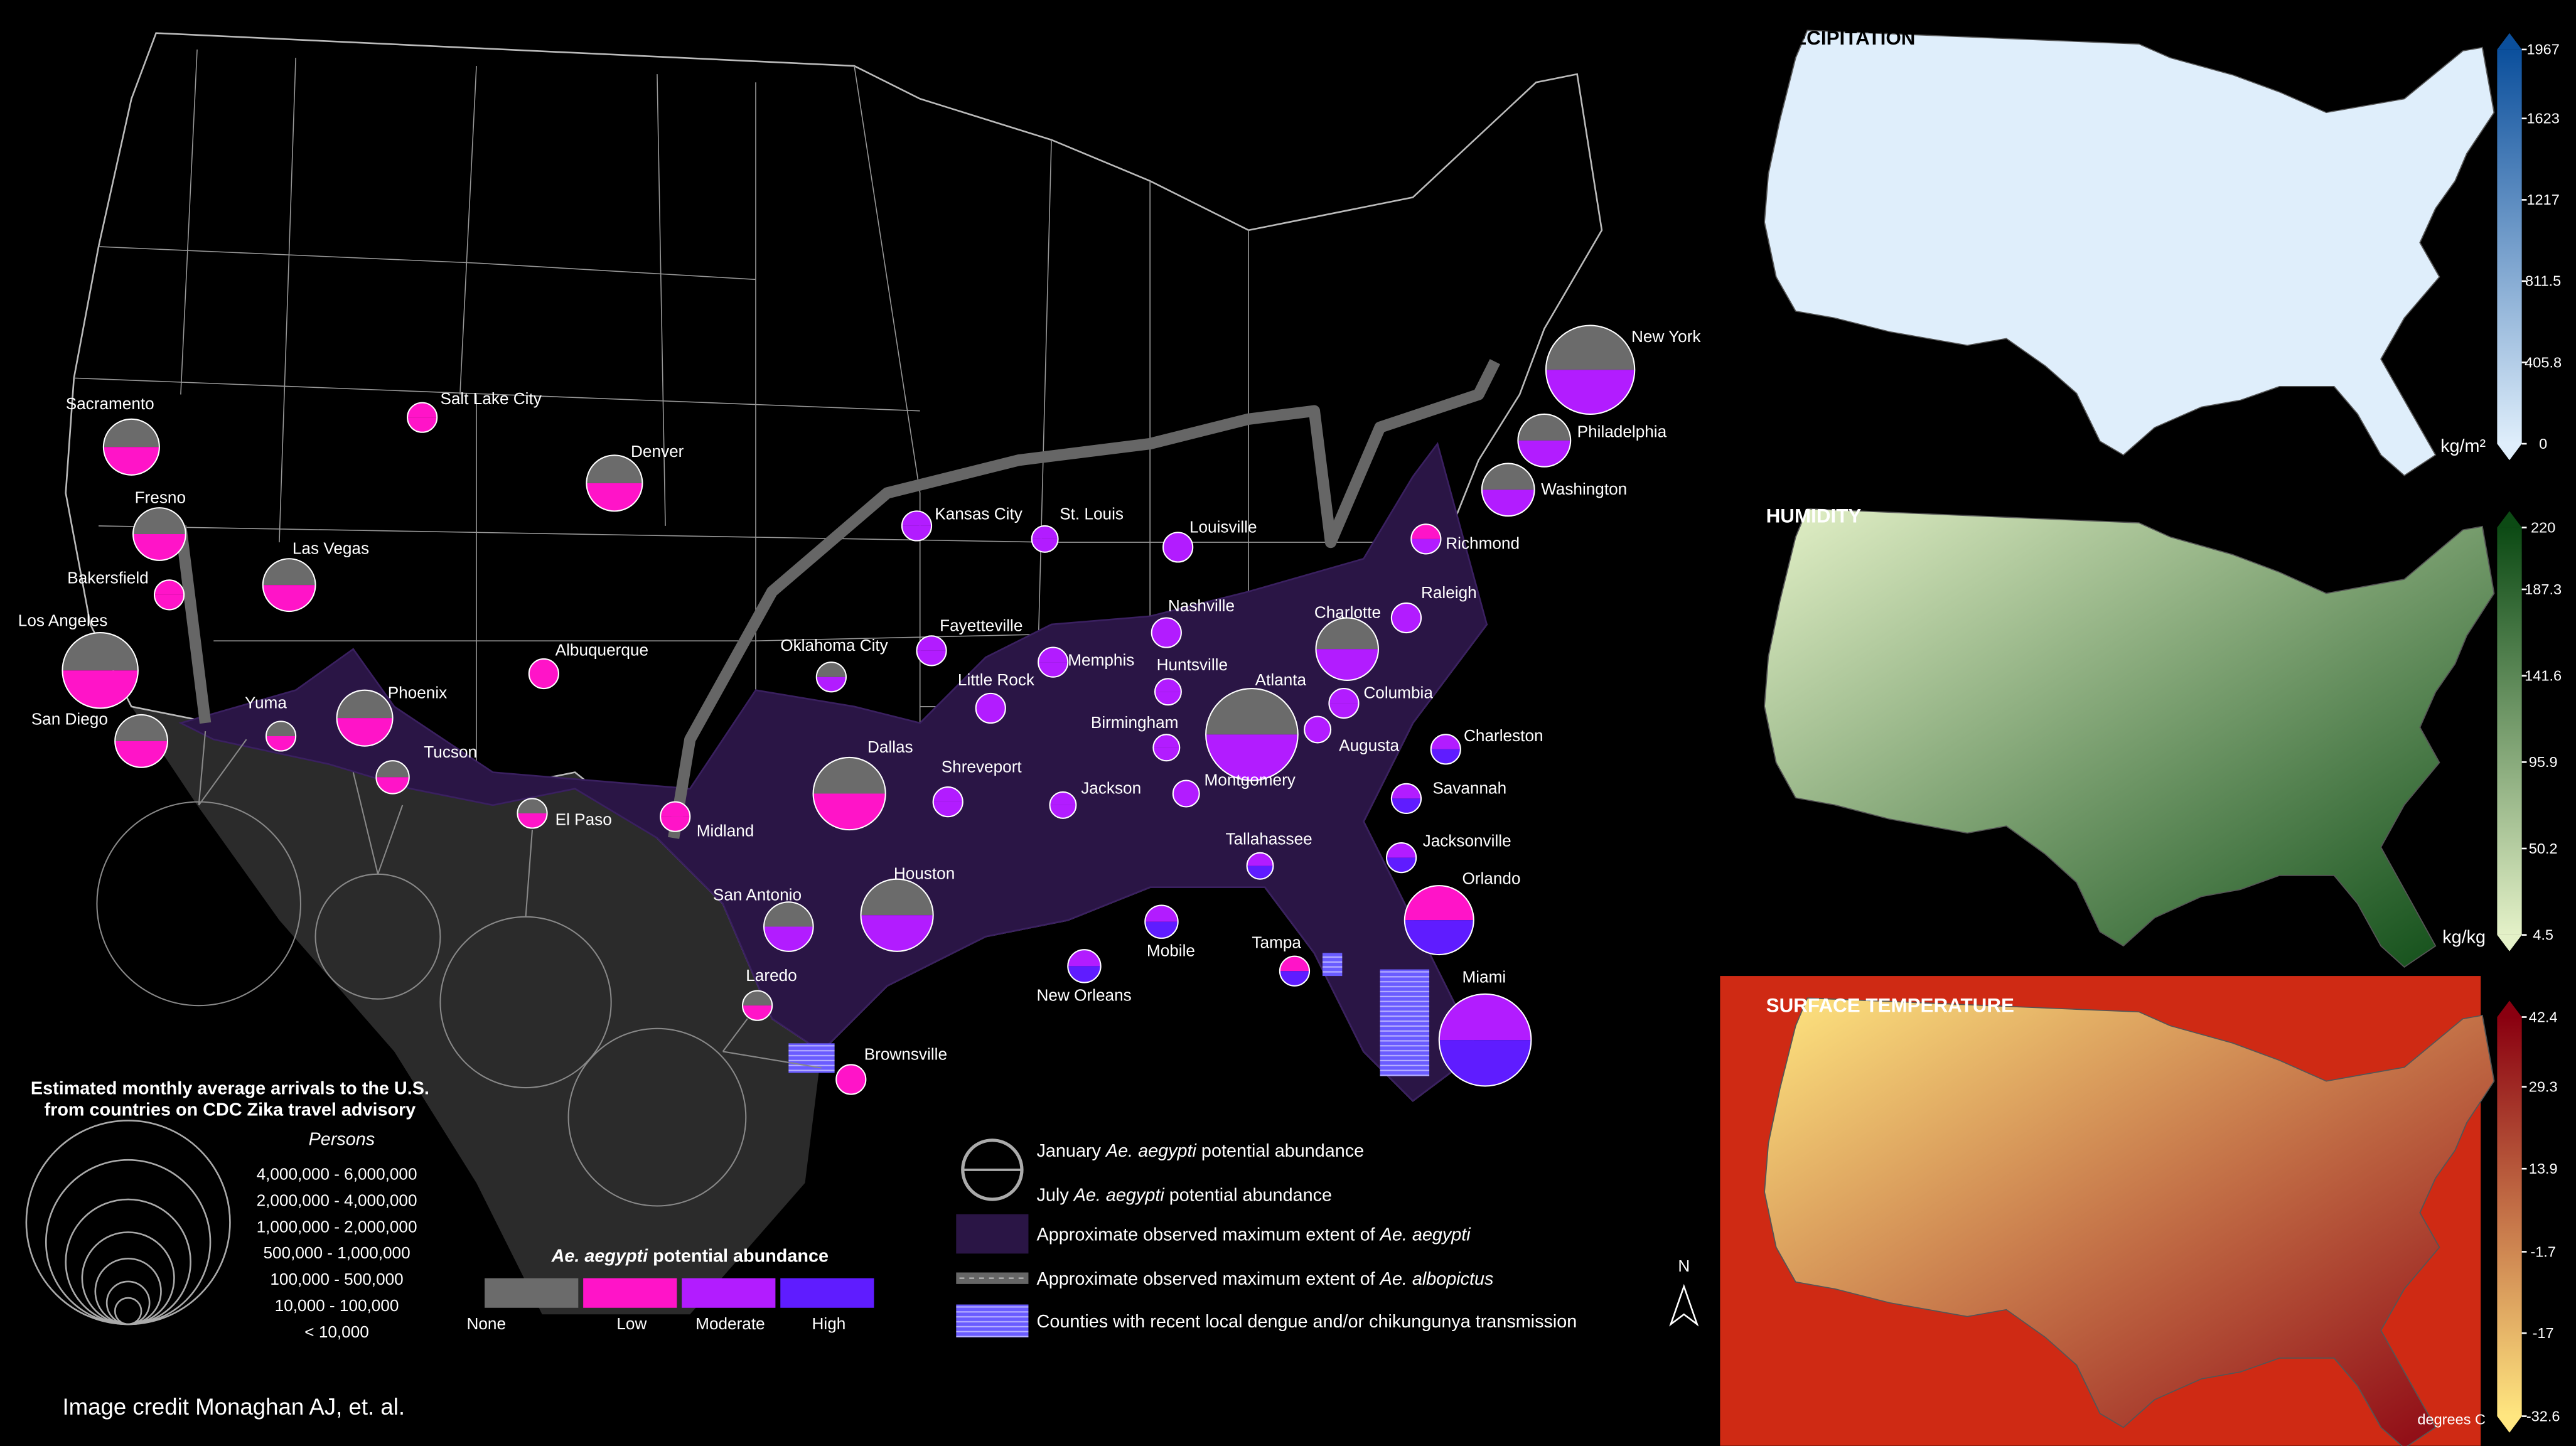 The width and height of the screenshot is (2576, 1446). Describe the element at coordinates (1684, 1265) in the screenshot. I see `north-label: N` at that location.